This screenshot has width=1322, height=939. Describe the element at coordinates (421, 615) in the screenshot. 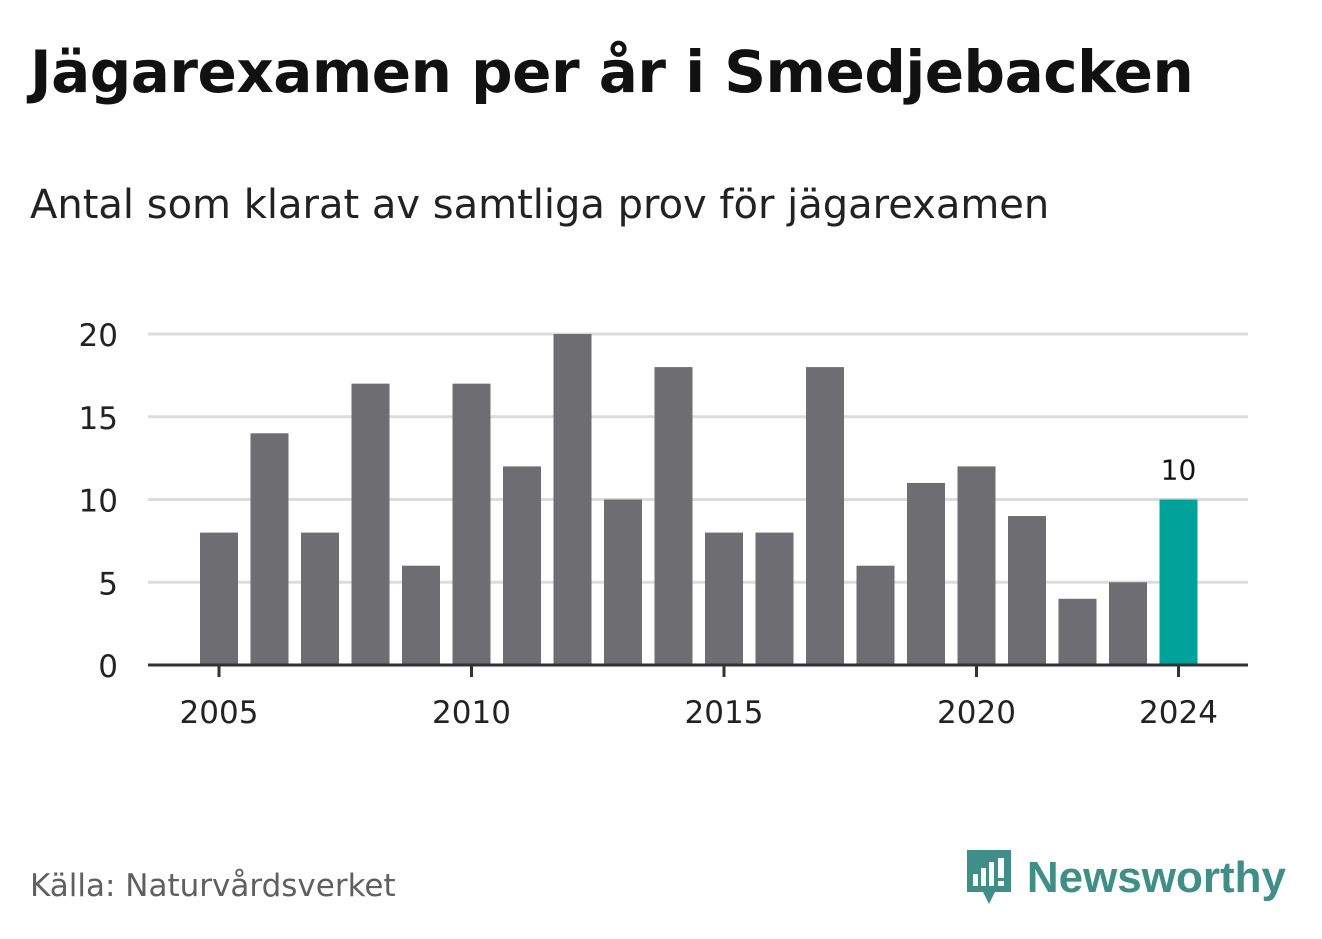

I see `bar-2009` at that location.